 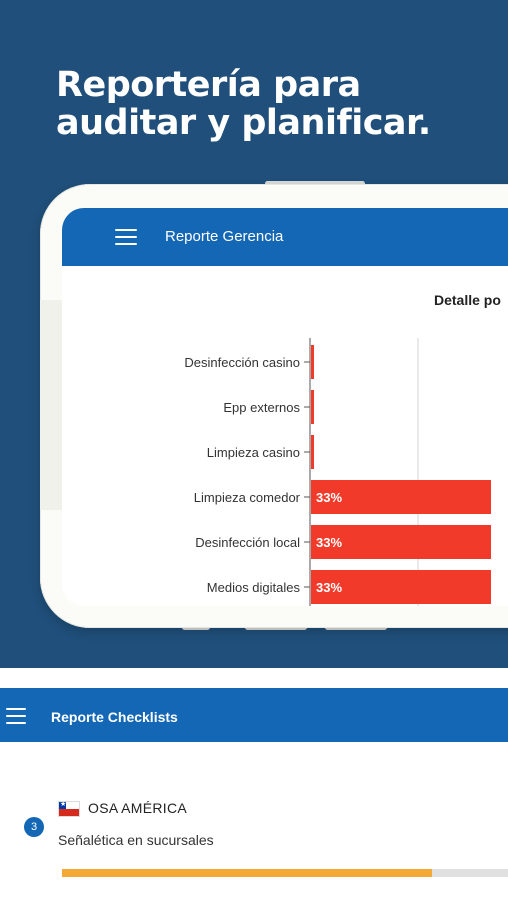 I want to click on hero-title: Reportería para auditar y planificar., so click(x=276, y=104).